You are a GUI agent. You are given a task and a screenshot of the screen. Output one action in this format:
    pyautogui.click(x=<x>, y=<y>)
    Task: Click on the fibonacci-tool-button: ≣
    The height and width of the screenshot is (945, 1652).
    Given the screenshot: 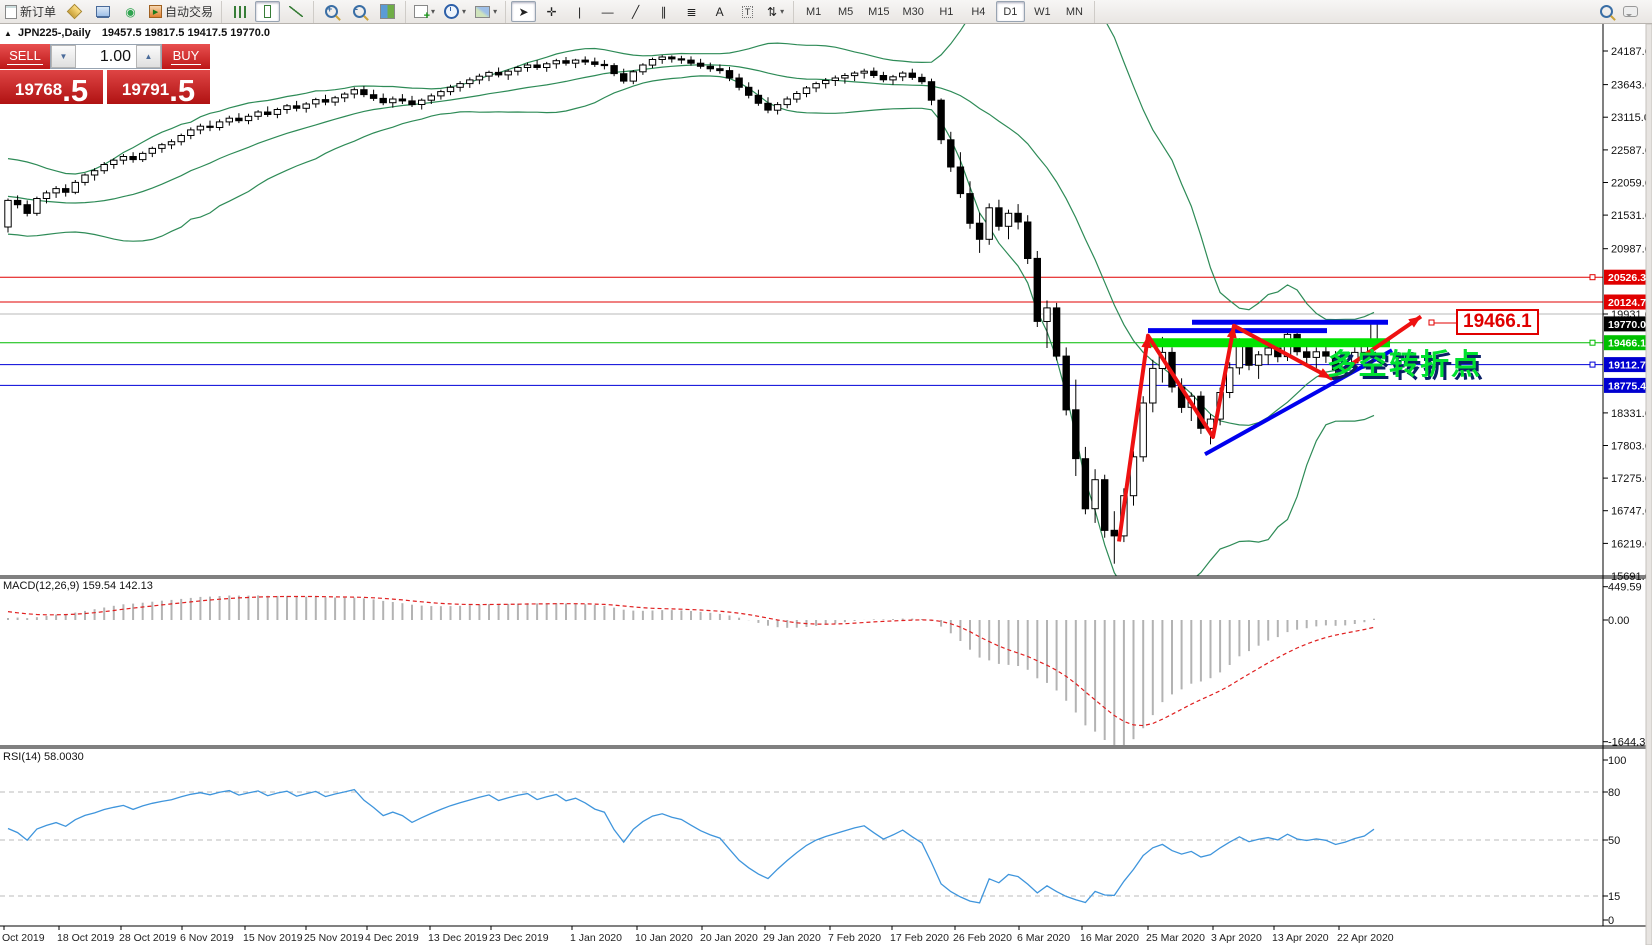 What is the action you would take?
    pyautogui.click(x=691, y=11)
    